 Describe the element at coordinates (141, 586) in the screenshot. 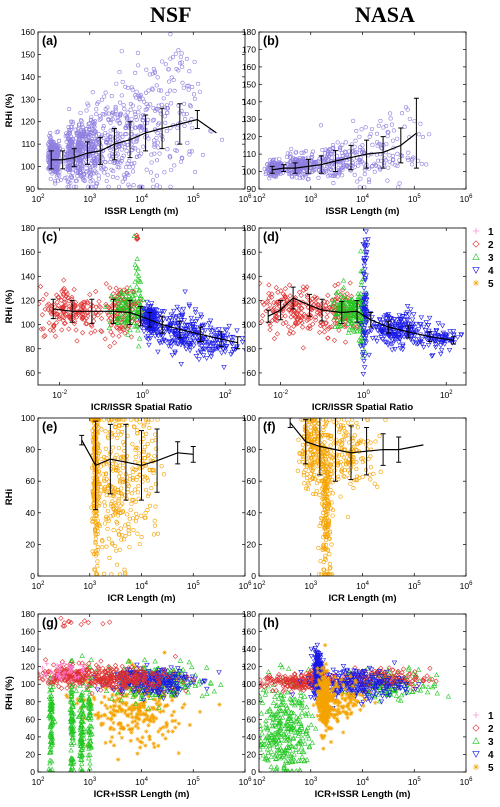

I see `x-tick-label: 104` at that location.